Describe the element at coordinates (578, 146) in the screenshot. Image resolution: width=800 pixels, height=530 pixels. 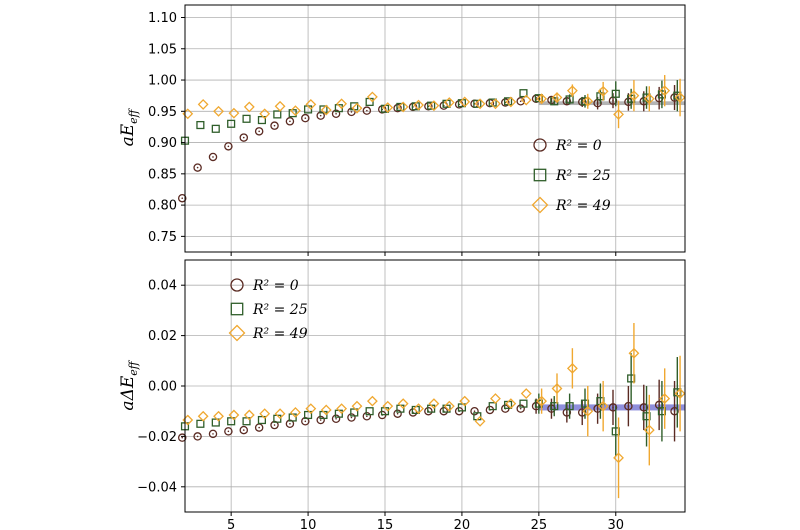
I see `legend-label: R² = 0` at that location.